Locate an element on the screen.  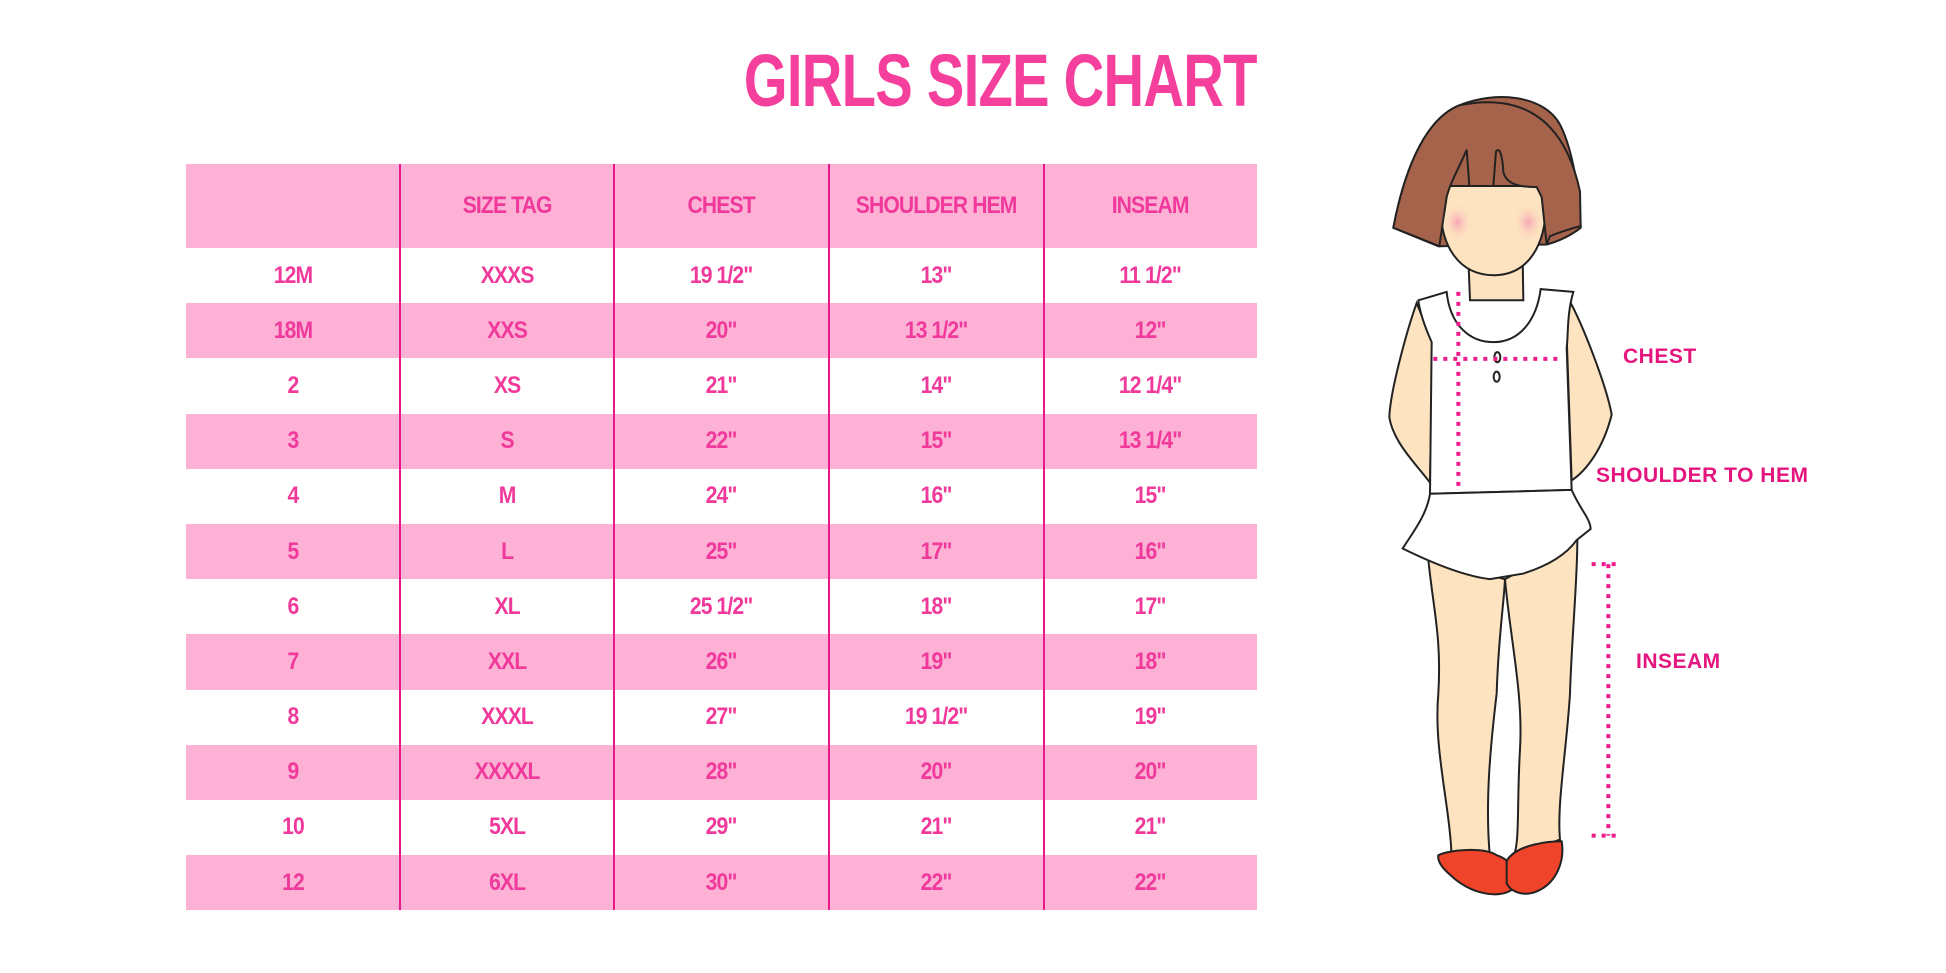
table-cell: M is located at coordinates (507, 496).